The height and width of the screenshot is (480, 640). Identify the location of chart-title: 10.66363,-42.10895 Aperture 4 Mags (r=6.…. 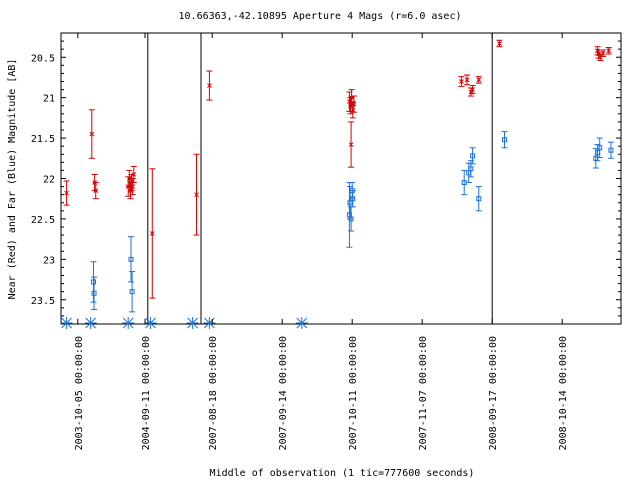
(320, 16).